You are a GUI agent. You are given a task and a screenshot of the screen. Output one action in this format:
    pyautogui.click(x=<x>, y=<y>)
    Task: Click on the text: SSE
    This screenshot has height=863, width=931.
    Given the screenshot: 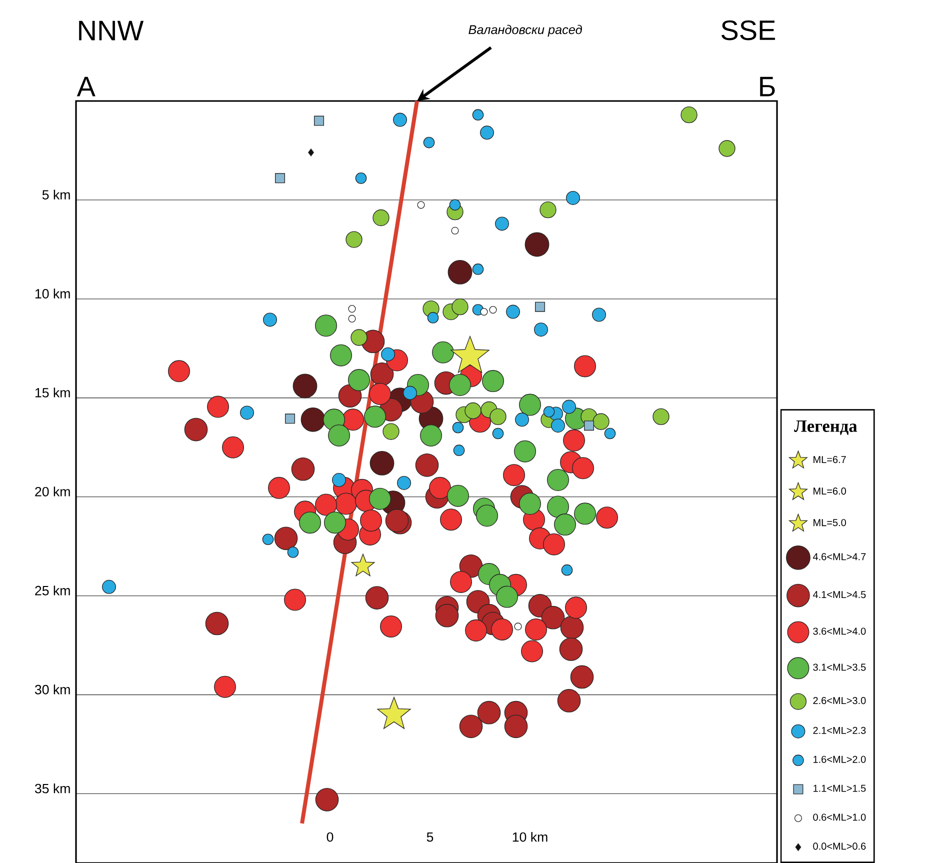 What is the action you would take?
    pyautogui.click(x=748, y=30)
    